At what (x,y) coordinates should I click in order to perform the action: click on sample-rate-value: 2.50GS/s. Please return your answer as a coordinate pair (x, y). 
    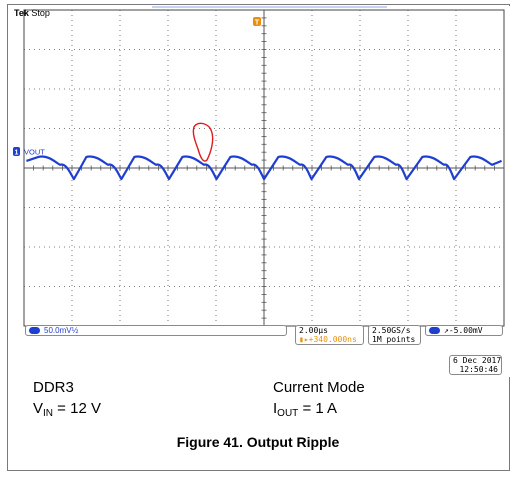
    Looking at the image, I should click on (391, 330).